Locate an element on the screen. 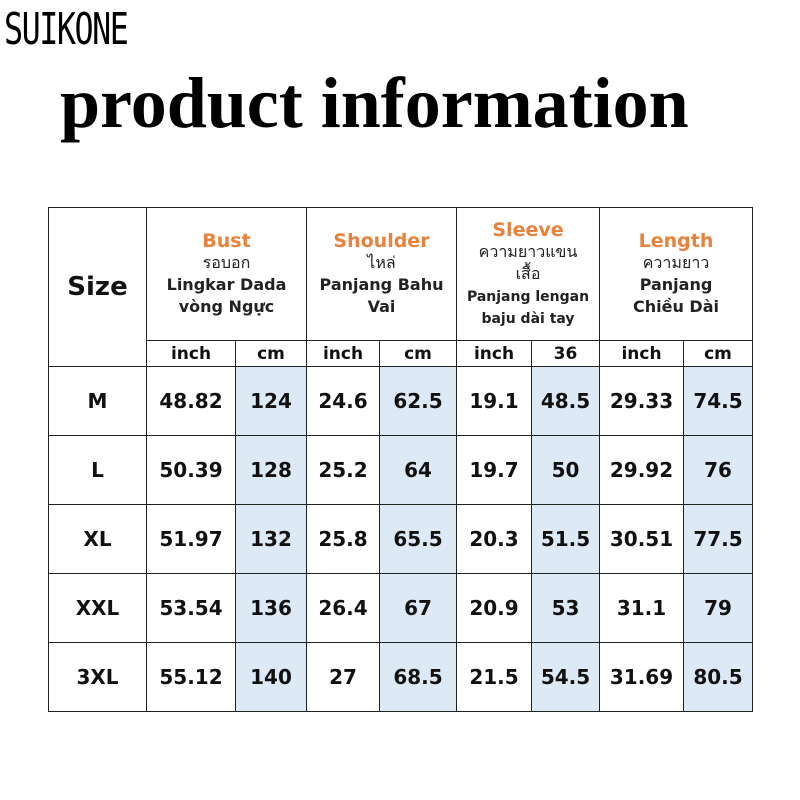 The height and width of the screenshot is (800, 800). value-cell: 67 is located at coordinates (418, 608).